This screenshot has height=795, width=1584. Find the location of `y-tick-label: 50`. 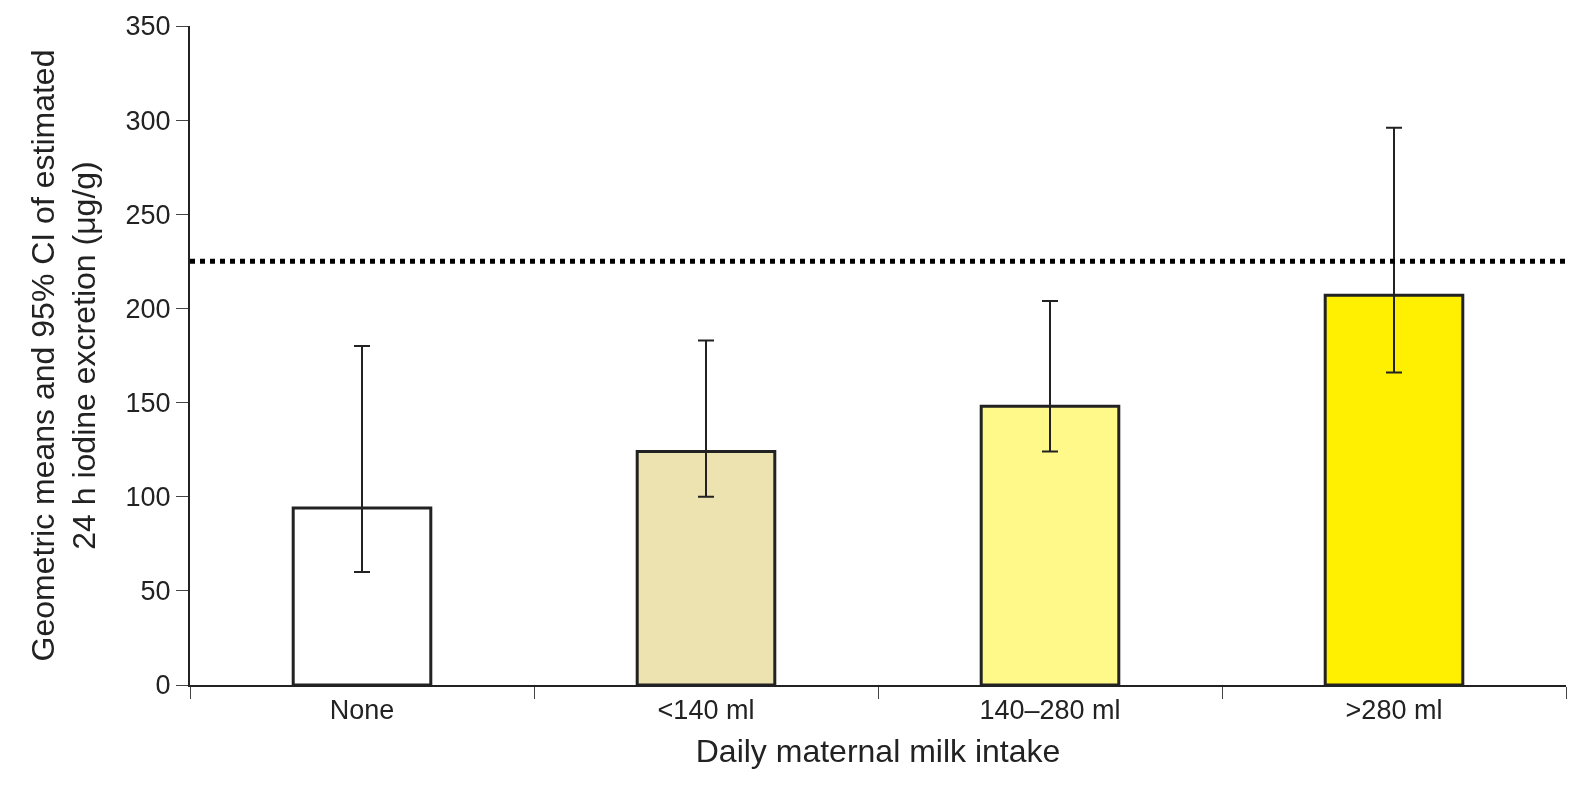

y-tick-label: 50 is located at coordinates (155, 591).